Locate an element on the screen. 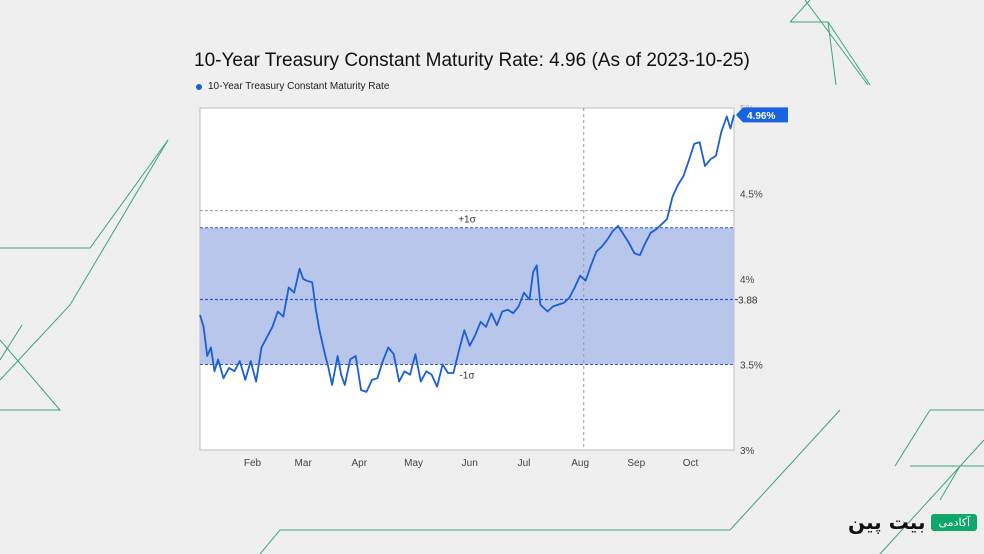  x-tick-label: Mar is located at coordinates (304, 463).